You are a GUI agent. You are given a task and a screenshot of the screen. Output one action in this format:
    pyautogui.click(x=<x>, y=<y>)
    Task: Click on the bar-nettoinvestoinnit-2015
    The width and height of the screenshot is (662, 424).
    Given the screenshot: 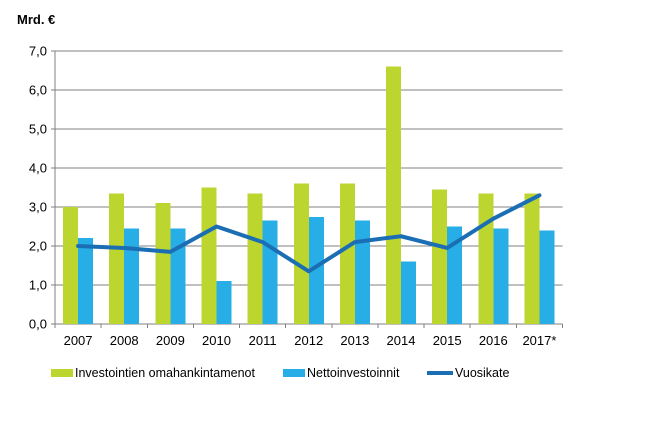 What is the action you would take?
    pyautogui.click(x=455, y=275)
    